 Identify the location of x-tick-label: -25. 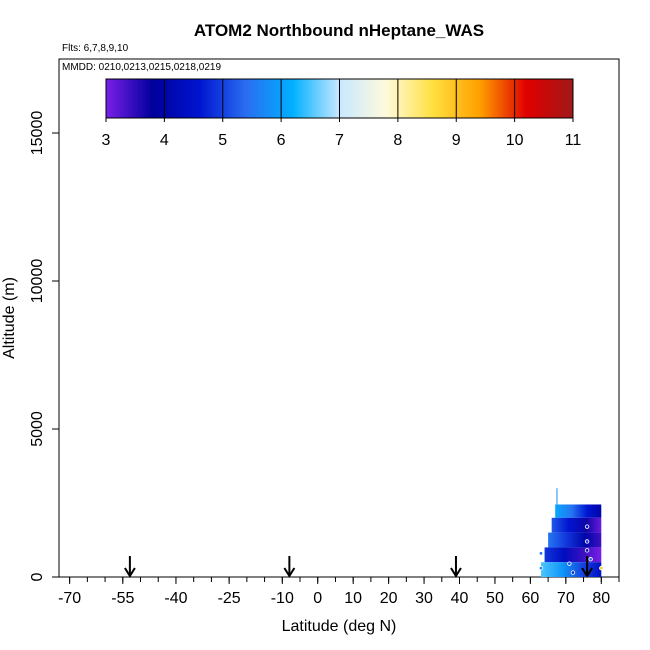
(229, 598).